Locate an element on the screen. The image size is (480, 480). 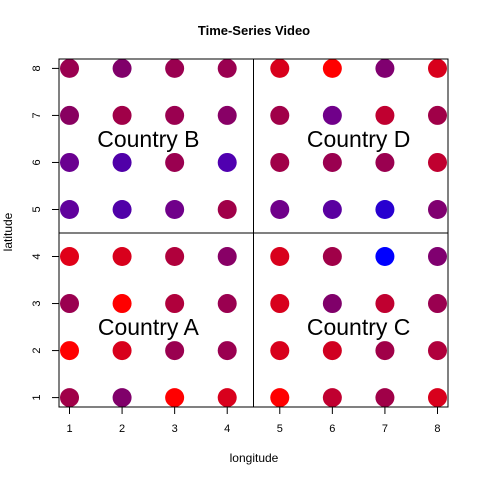
x-axis-label: longitude is located at coordinates (254, 458).